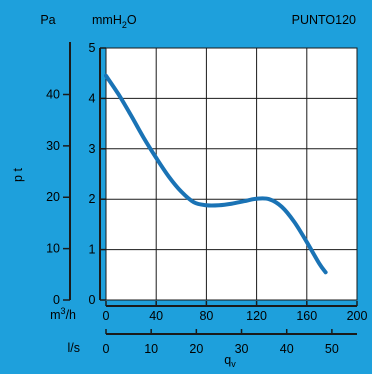 The image size is (372, 379). I want to click on y-axis-title: p t, so click(18, 175).